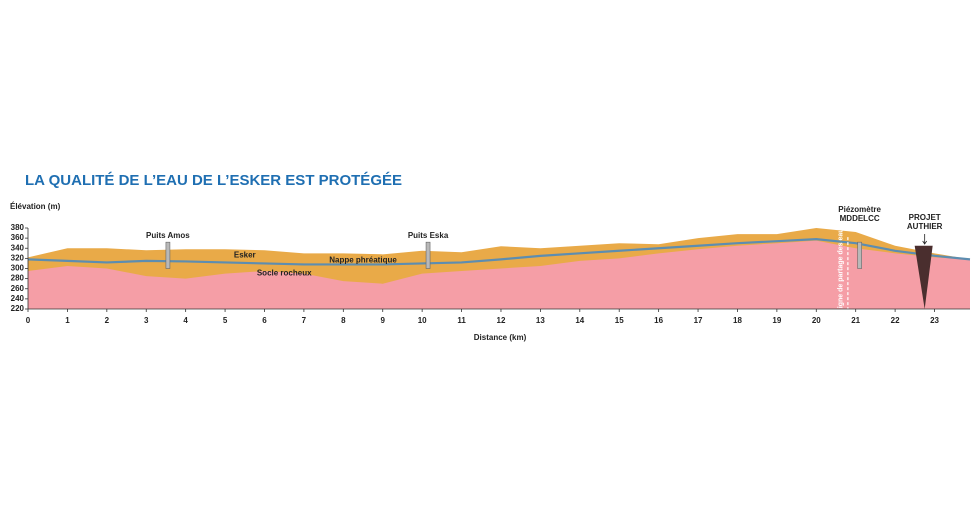  What do you see at coordinates (28, 320) in the screenshot?
I see `x-tick-label: 0` at bounding box center [28, 320].